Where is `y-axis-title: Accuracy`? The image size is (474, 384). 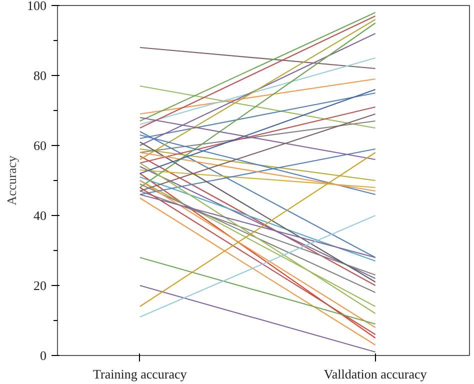
y-axis-title: Accuracy is located at coordinates (11, 180).